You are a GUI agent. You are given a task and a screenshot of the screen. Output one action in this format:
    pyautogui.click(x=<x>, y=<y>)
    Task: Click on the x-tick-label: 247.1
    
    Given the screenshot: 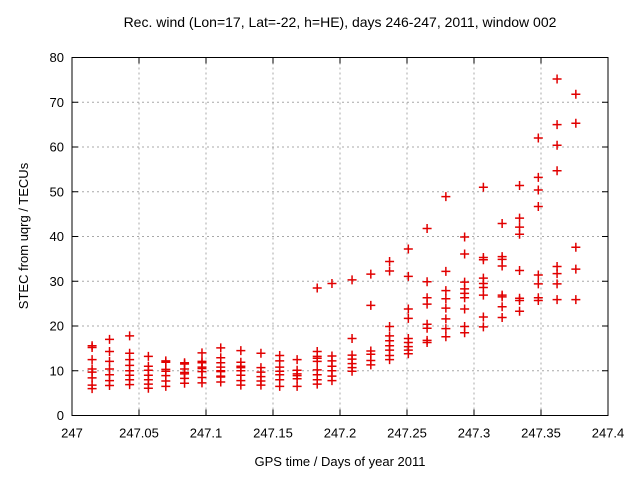 What is the action you would take?
    pyautogui.click(x=206, y=433)
    